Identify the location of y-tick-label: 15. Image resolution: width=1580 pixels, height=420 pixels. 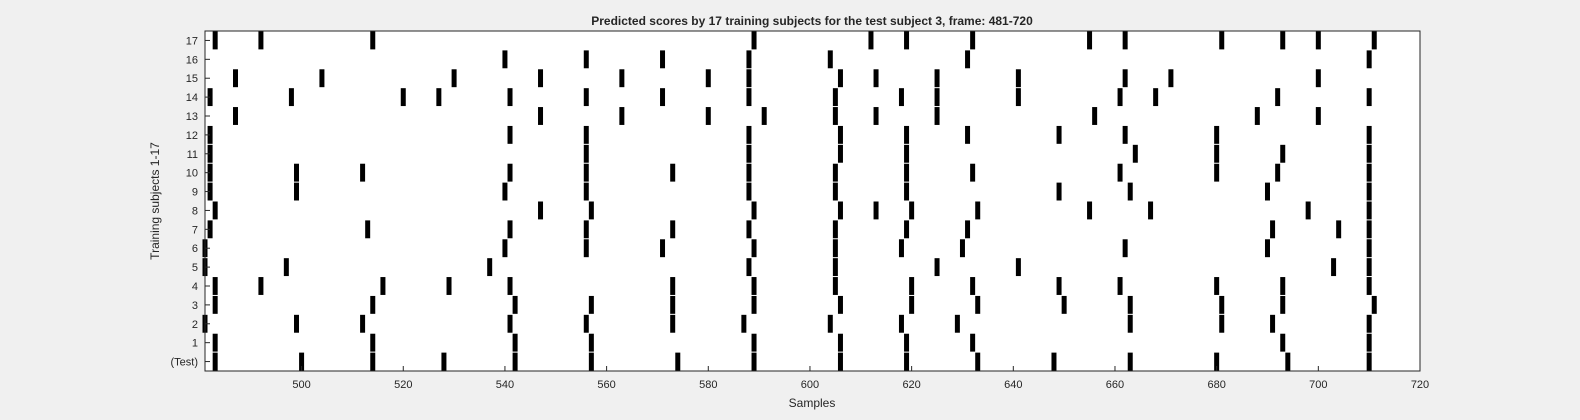
(192, 79).